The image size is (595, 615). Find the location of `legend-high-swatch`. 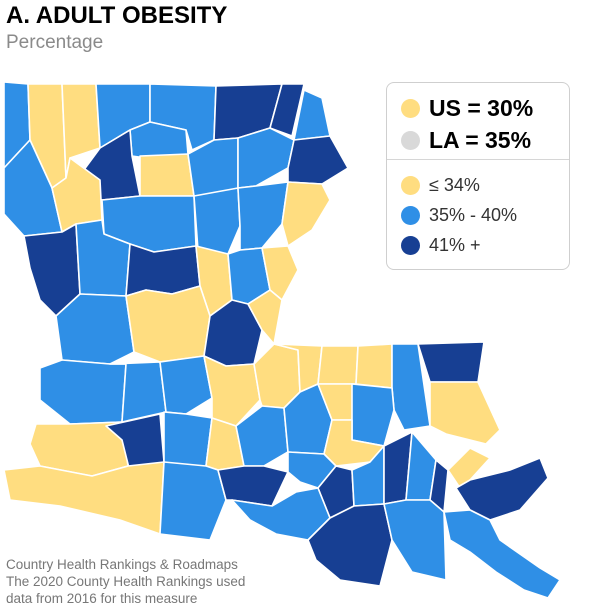

legend-high-swatch is located at coordinates (410, 245).